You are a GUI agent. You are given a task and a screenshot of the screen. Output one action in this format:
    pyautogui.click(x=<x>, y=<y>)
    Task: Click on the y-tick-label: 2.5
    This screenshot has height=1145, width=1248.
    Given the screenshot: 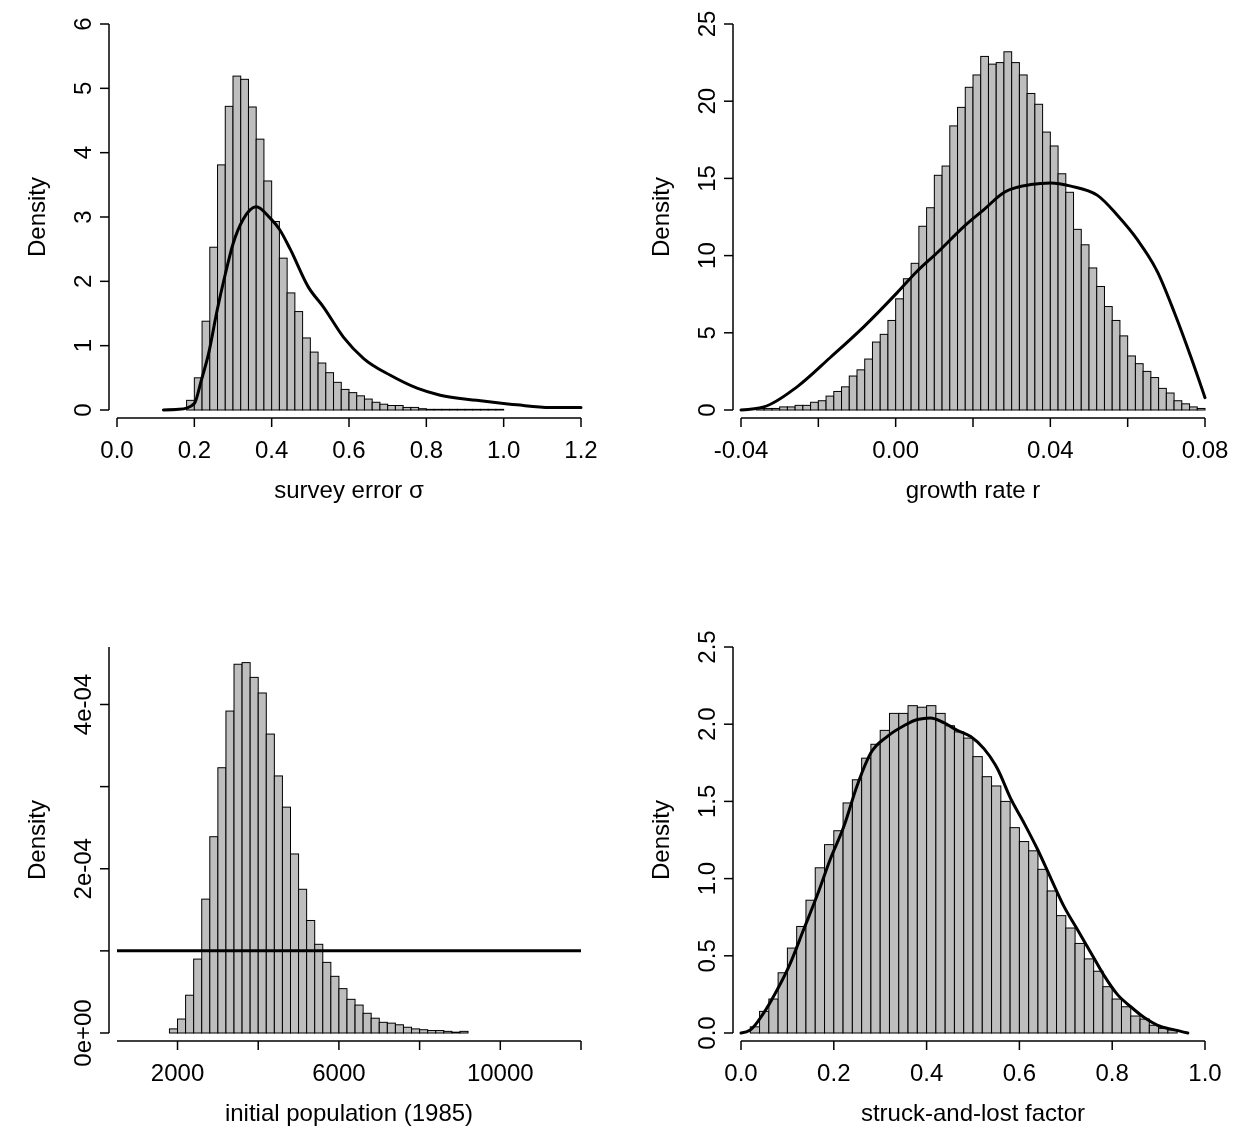 What is the action you would take?
    pyautogui.click(x=706, y=647)
    